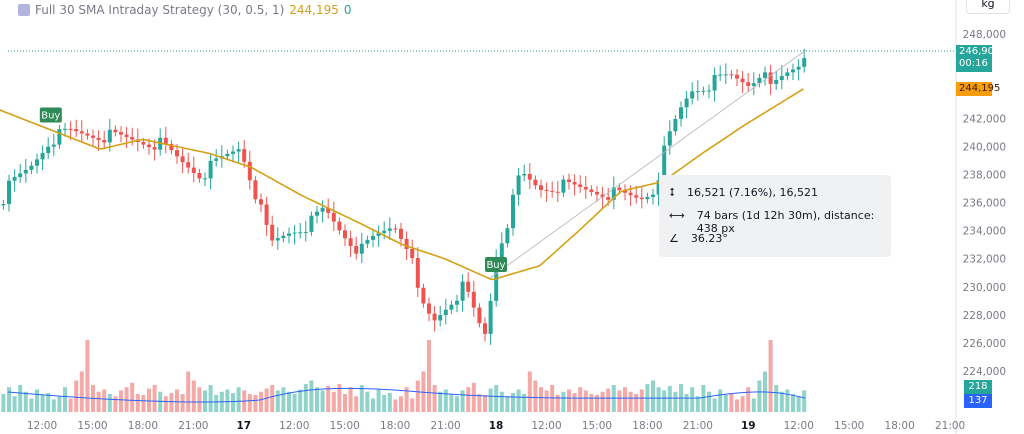 This screenshot has height=434, width=1024. I want to click on y-tick-label: 238,000, so click(984, 175).